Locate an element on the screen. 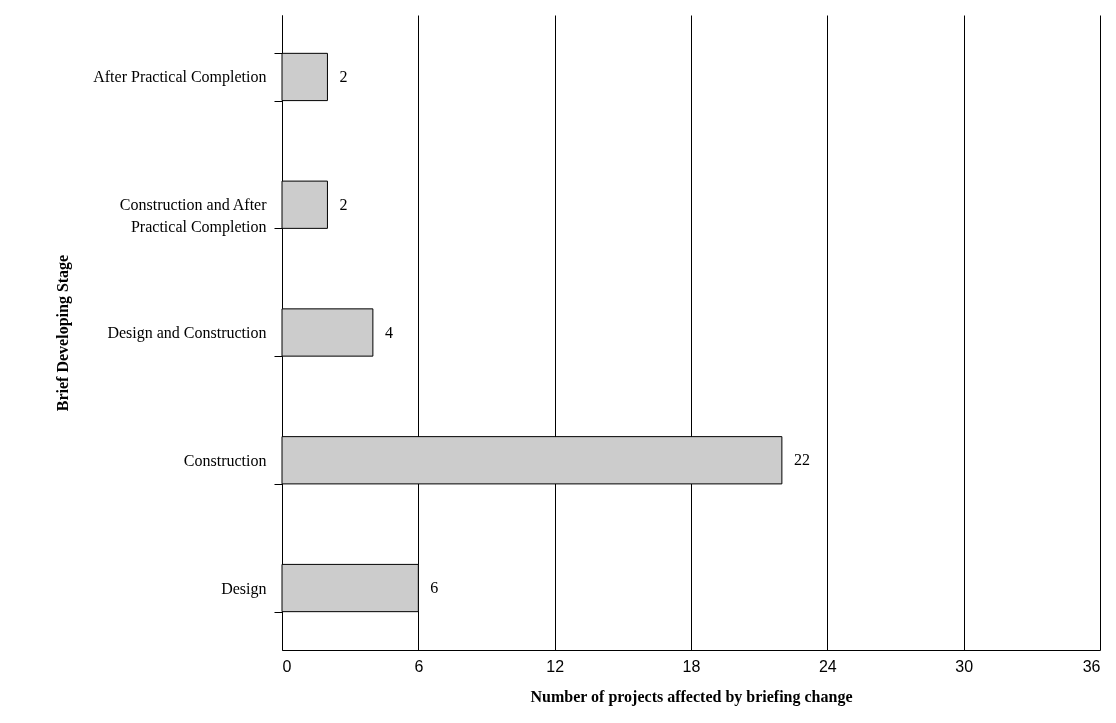  x-tick-label: 0 is located at coordinates (287, 666).